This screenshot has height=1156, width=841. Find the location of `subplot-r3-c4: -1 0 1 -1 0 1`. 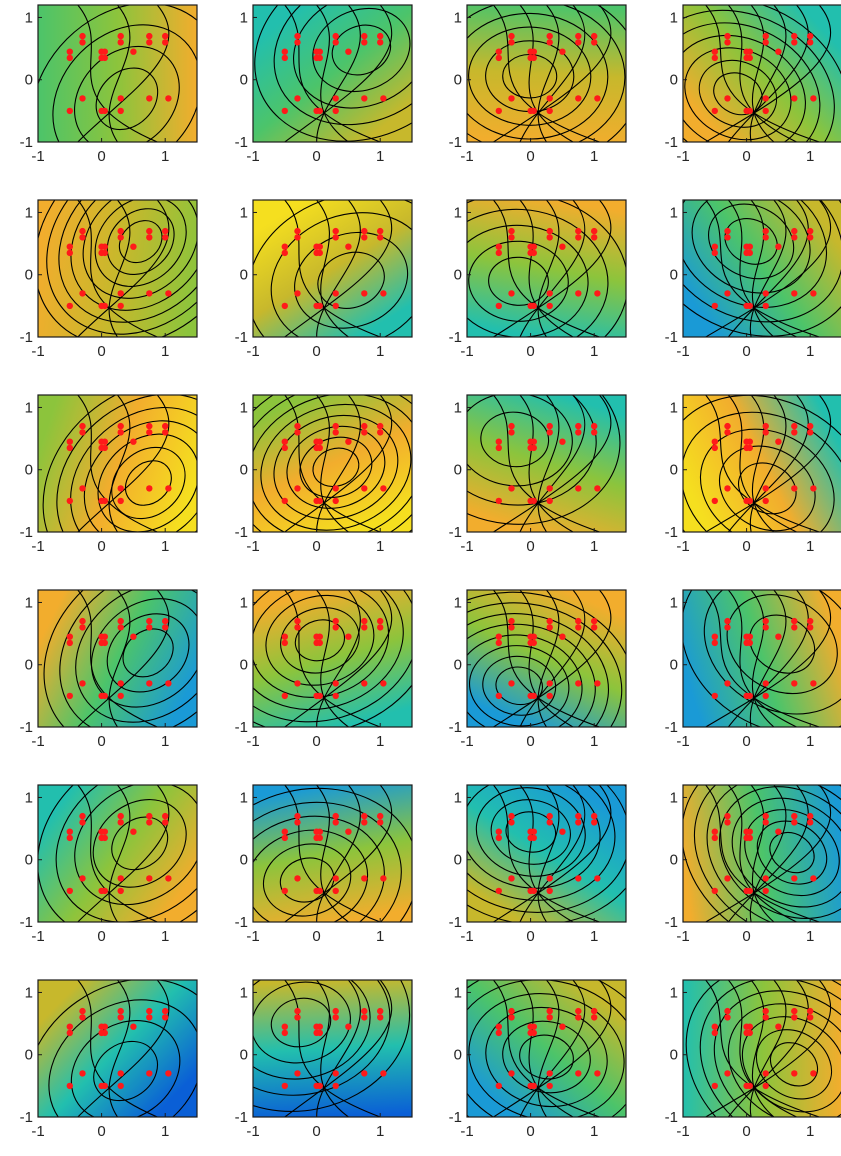

subplot-r3-c4: -1 0 1 -1 0 1 is located at coordinates (753, 474).